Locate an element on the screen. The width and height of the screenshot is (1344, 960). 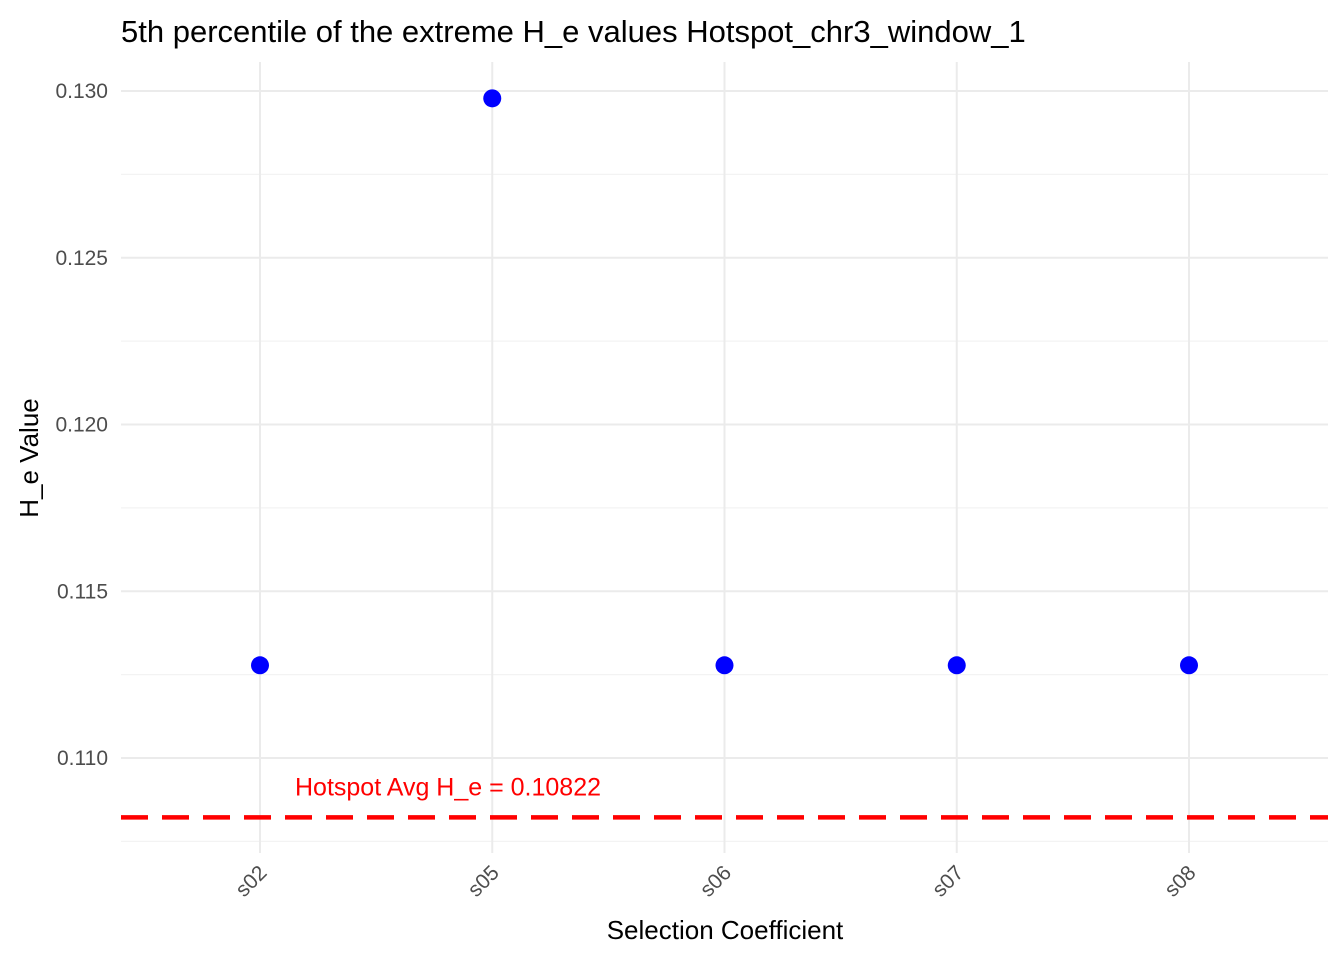
x-tick-label: s05 is located at coordinates (484, 881).